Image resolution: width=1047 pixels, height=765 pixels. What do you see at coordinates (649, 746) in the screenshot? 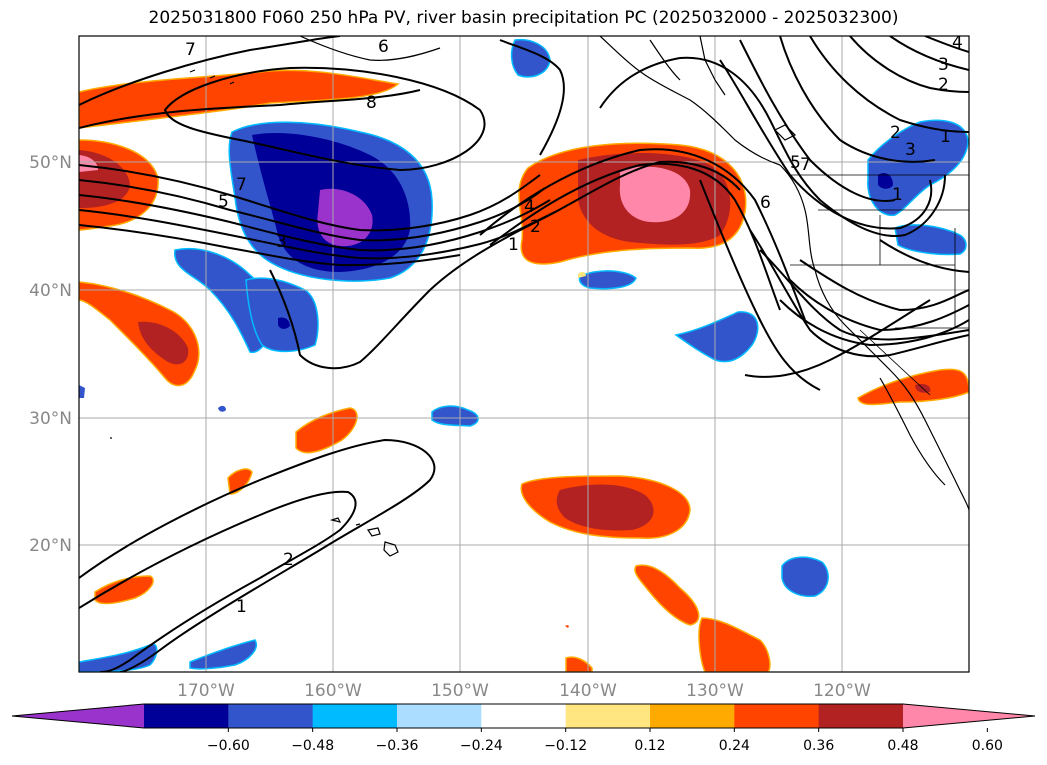
I see `colorbar-tick-label: 0.12` at bounding box center [649, 746].